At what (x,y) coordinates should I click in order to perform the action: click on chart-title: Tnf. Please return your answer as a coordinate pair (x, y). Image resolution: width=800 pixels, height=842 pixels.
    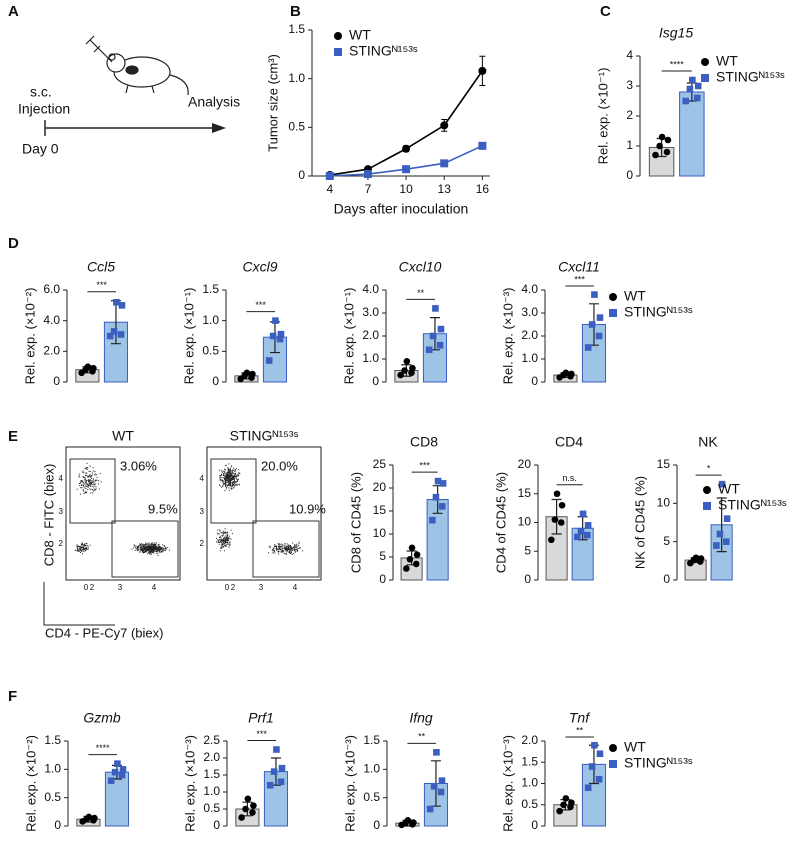
    Looking at the image, I should click on (580, 718).